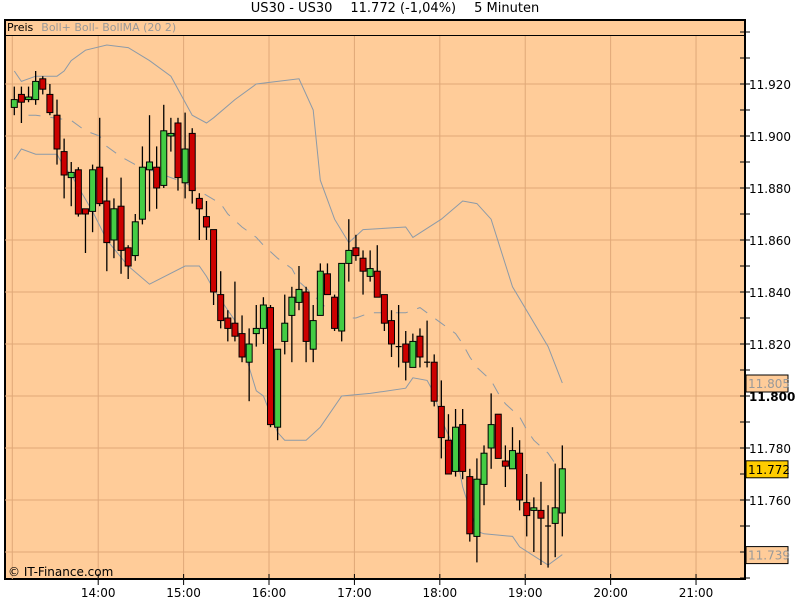 This screenshot has width=800, height=600. What do you see at coordinates (291, 8) in the screenshot?
I see `symbol-label: US30 - US30` at bounding box center [291, 8].